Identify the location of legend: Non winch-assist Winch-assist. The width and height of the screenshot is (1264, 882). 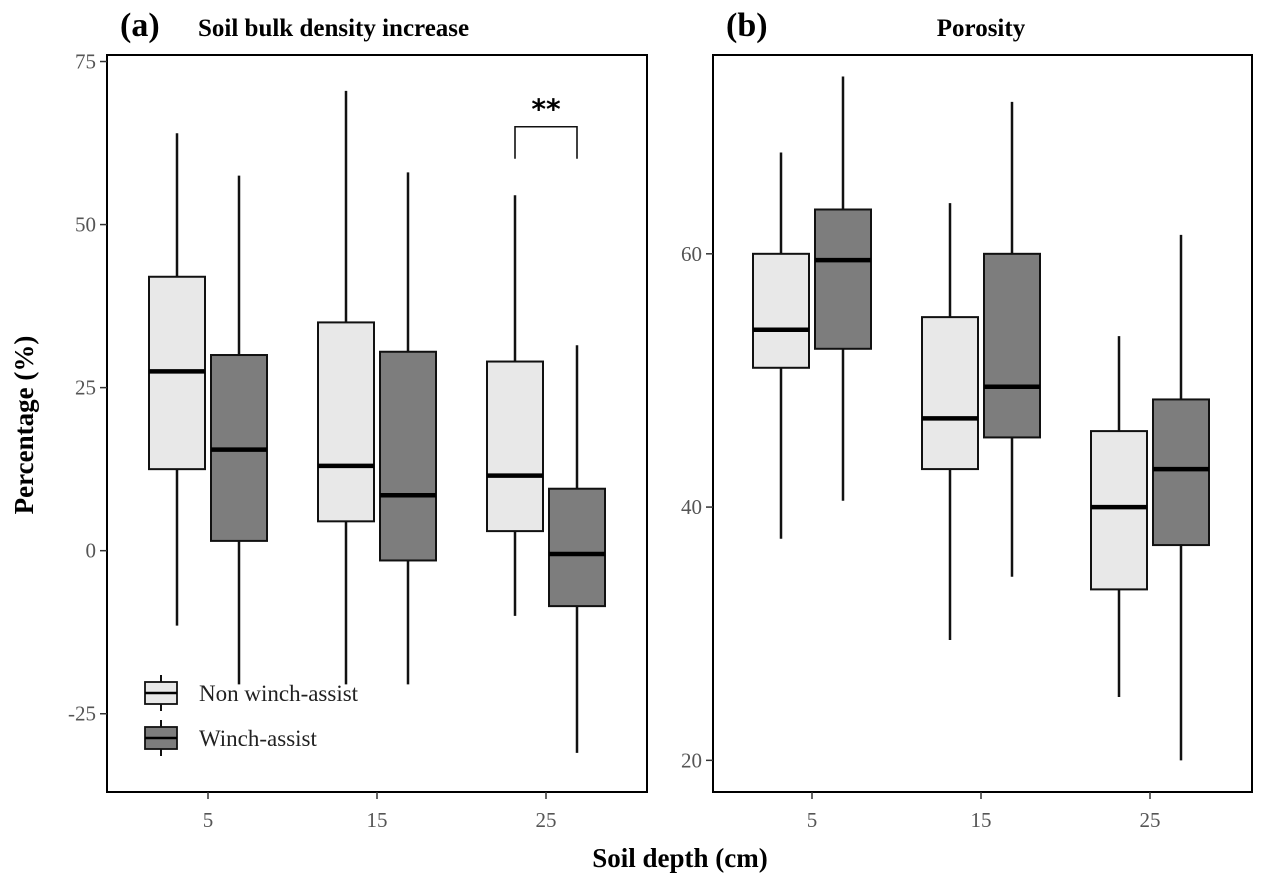
(251, 715).